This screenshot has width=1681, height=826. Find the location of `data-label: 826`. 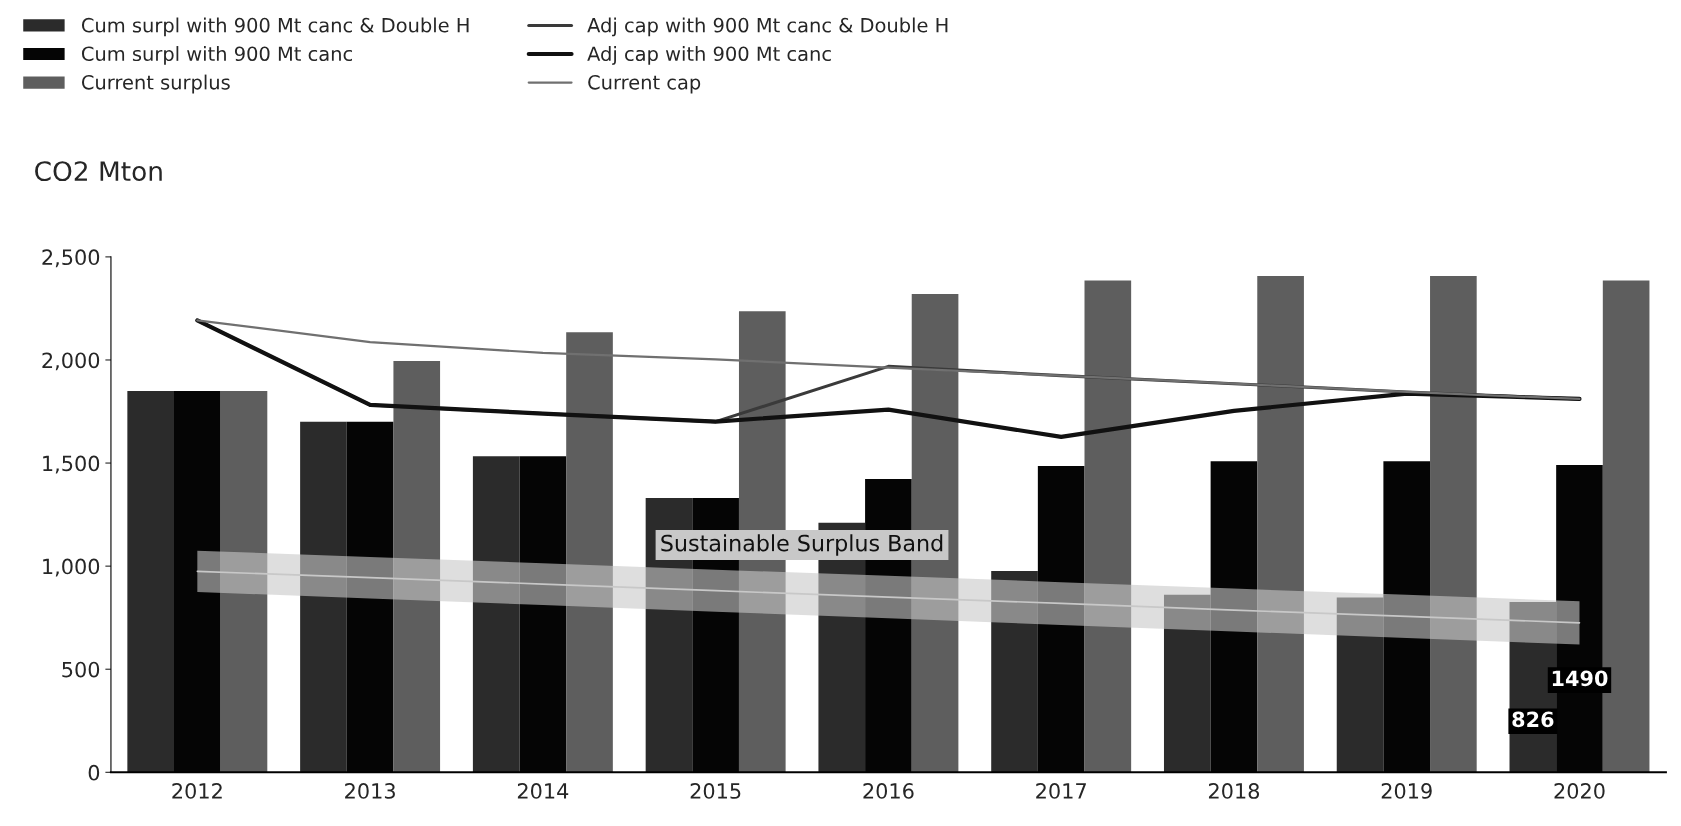

data-label: 826 is located at coordinates (1533, 719).